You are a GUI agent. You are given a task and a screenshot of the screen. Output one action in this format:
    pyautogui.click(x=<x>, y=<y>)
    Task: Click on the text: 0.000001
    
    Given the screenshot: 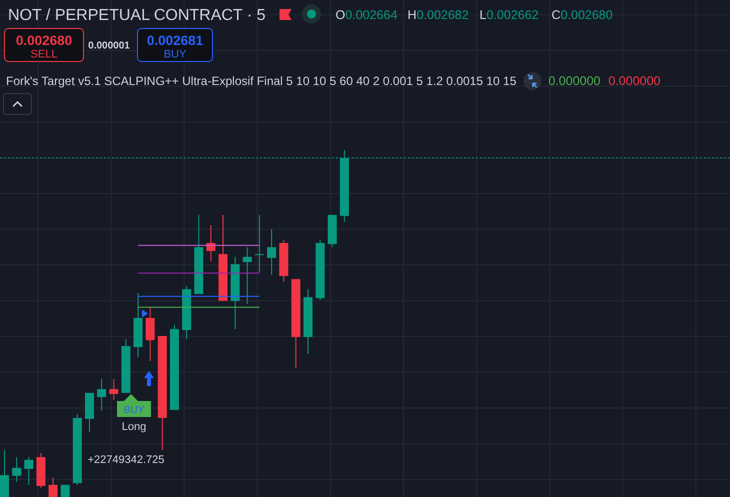 What is the action you would take?
    pyautogui.click(x=109, y=46)
    